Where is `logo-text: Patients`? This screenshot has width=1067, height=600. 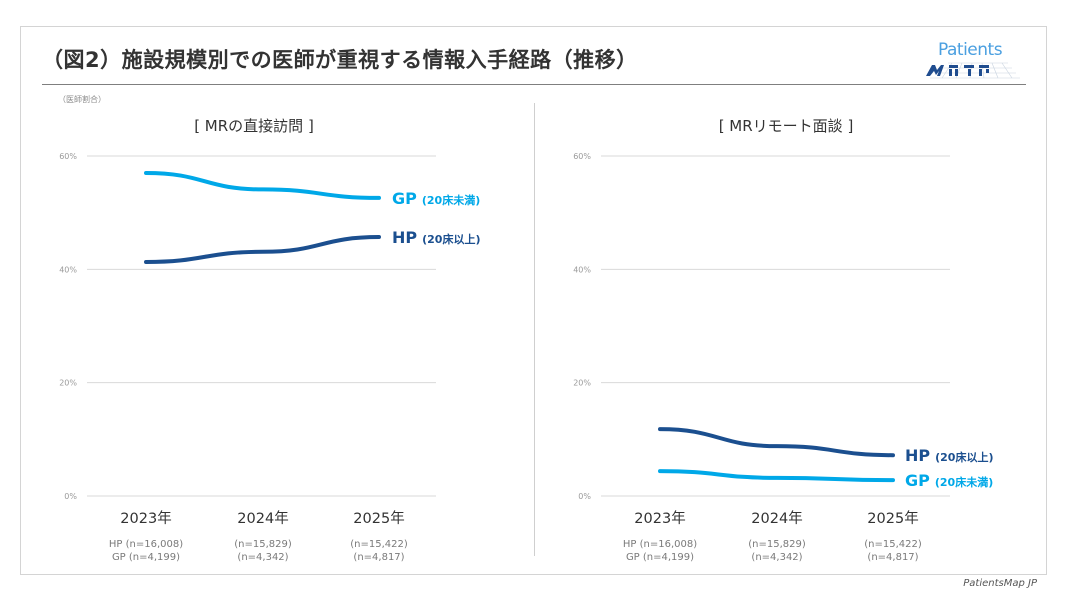 logo-text: Patients is located at coordinates (970, 50).